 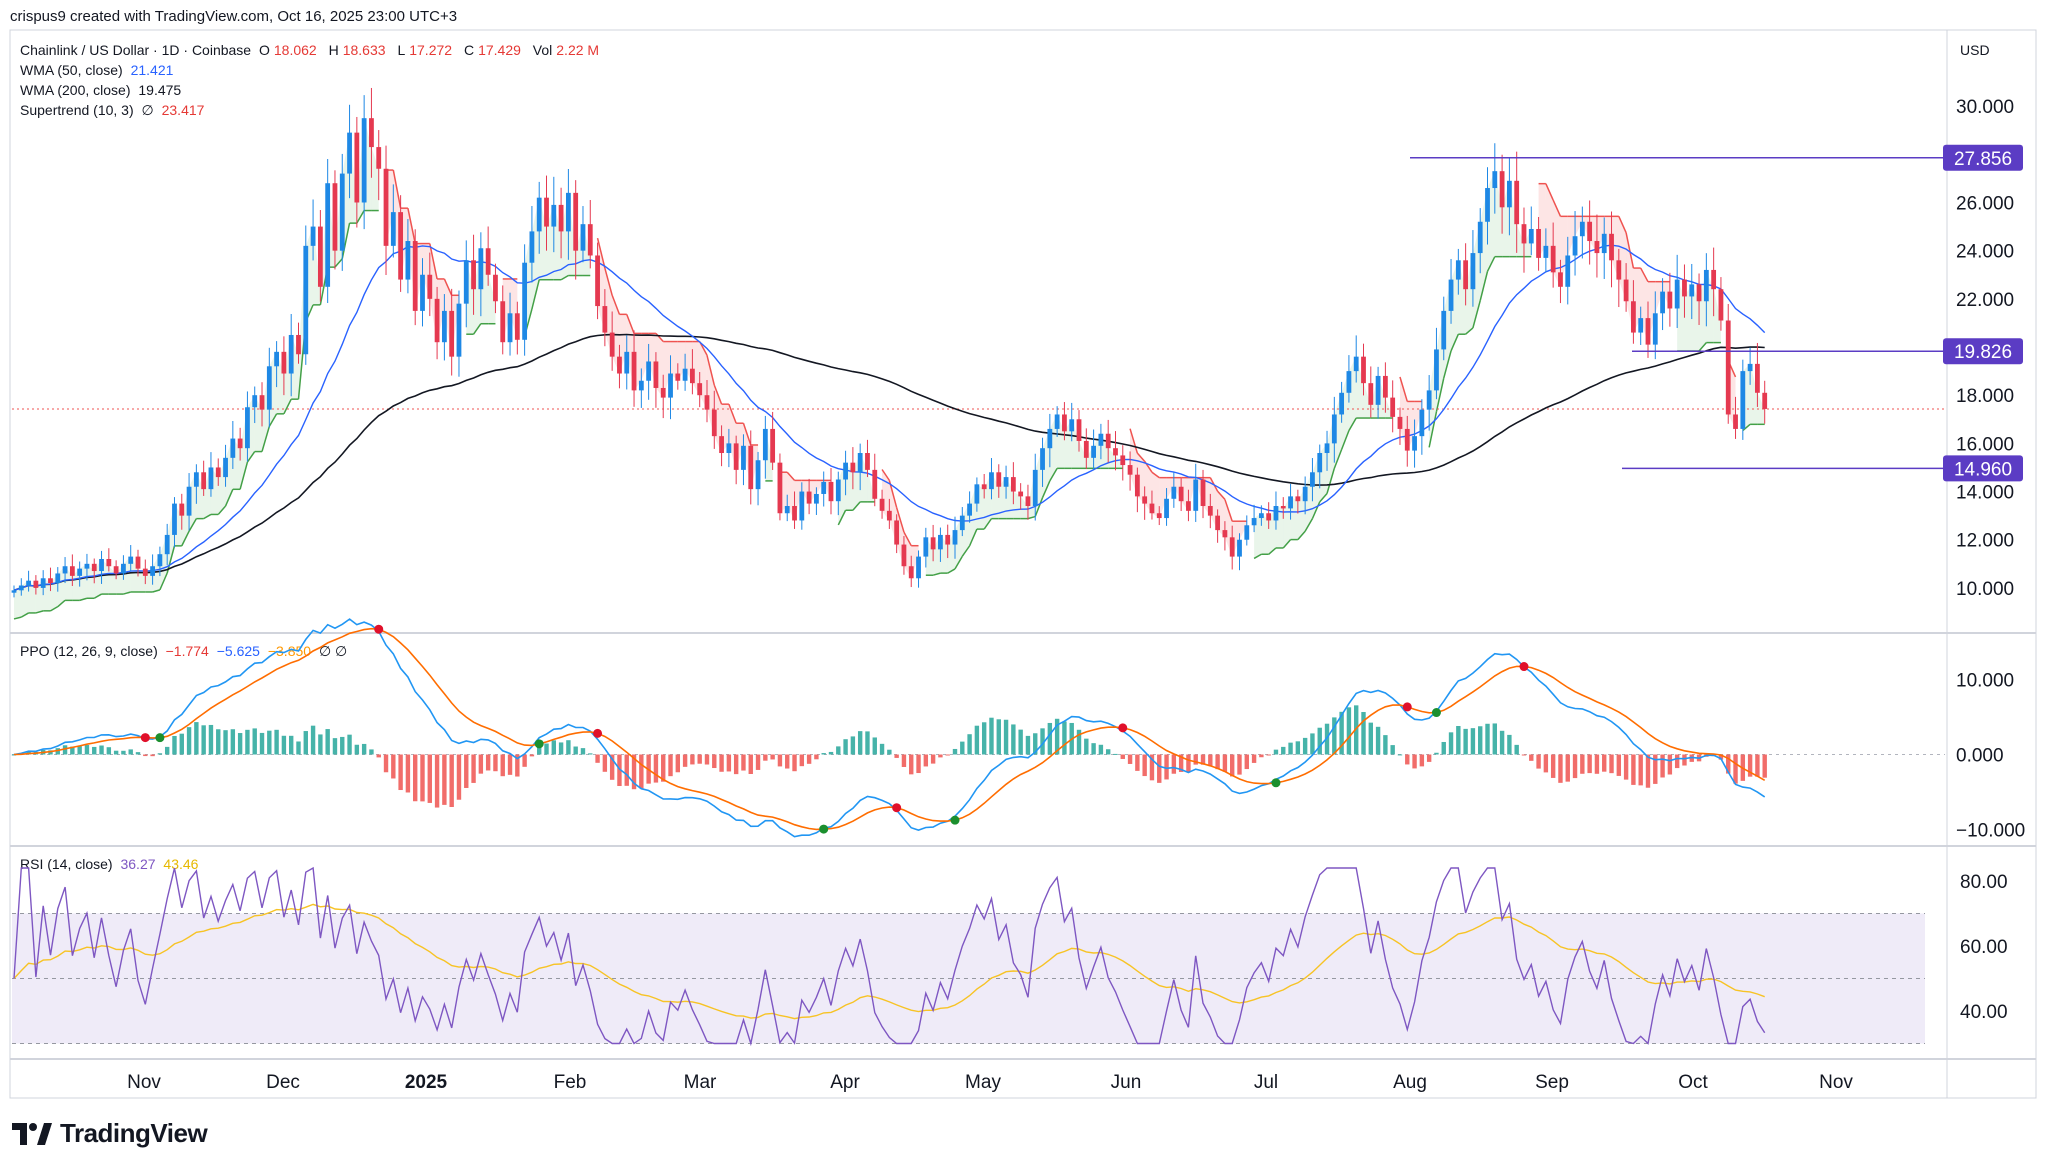 What do you see at coordinates (1836, 1082) in the screenshot?
I see `time-tick-label: Nov` at bounding box center [1836, 1082].